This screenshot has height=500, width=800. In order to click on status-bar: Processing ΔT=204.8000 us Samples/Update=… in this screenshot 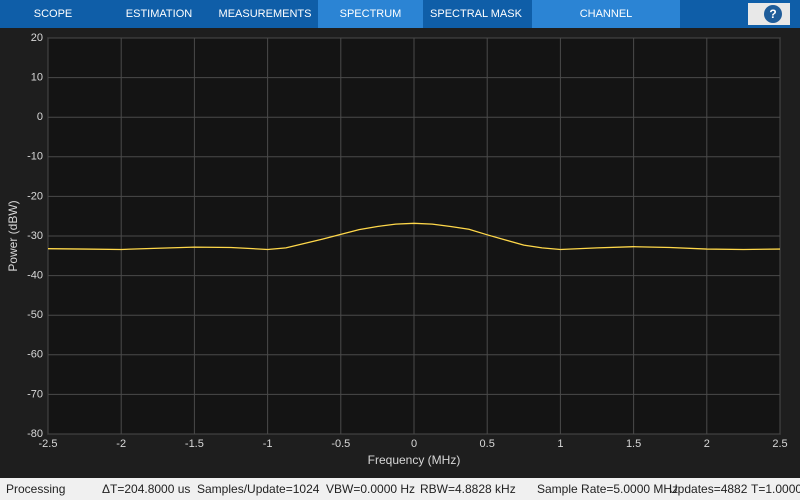, I will do `click(400, 489)`.